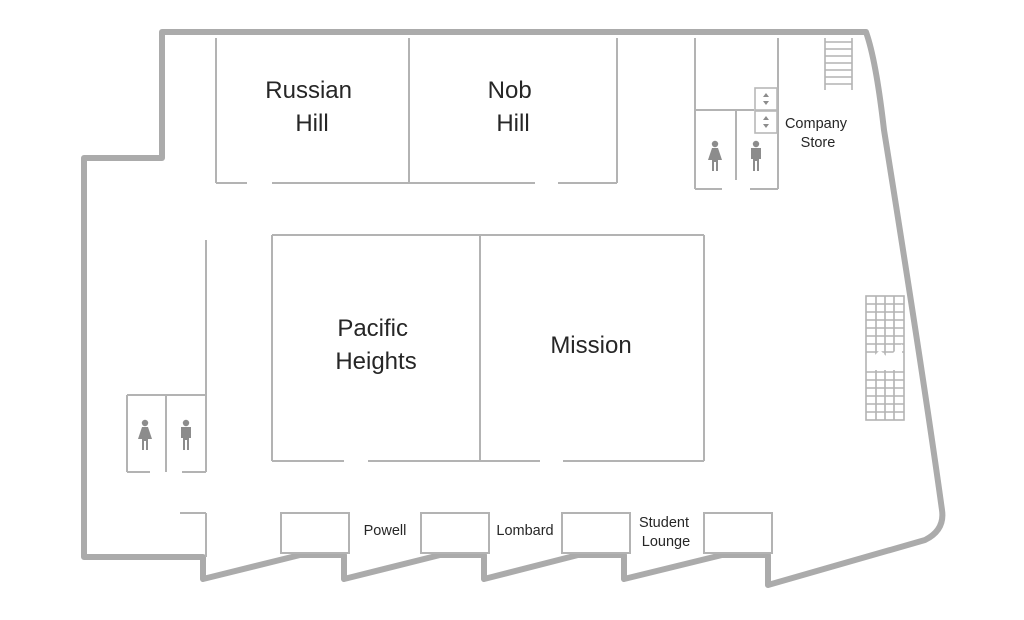 The height and width of the screenshot is (620, 1024). What do you see at coordinates (818, 133) in the screenshot?
I see `room-label-company-store: Company Store` at bounding box center [818, 133].